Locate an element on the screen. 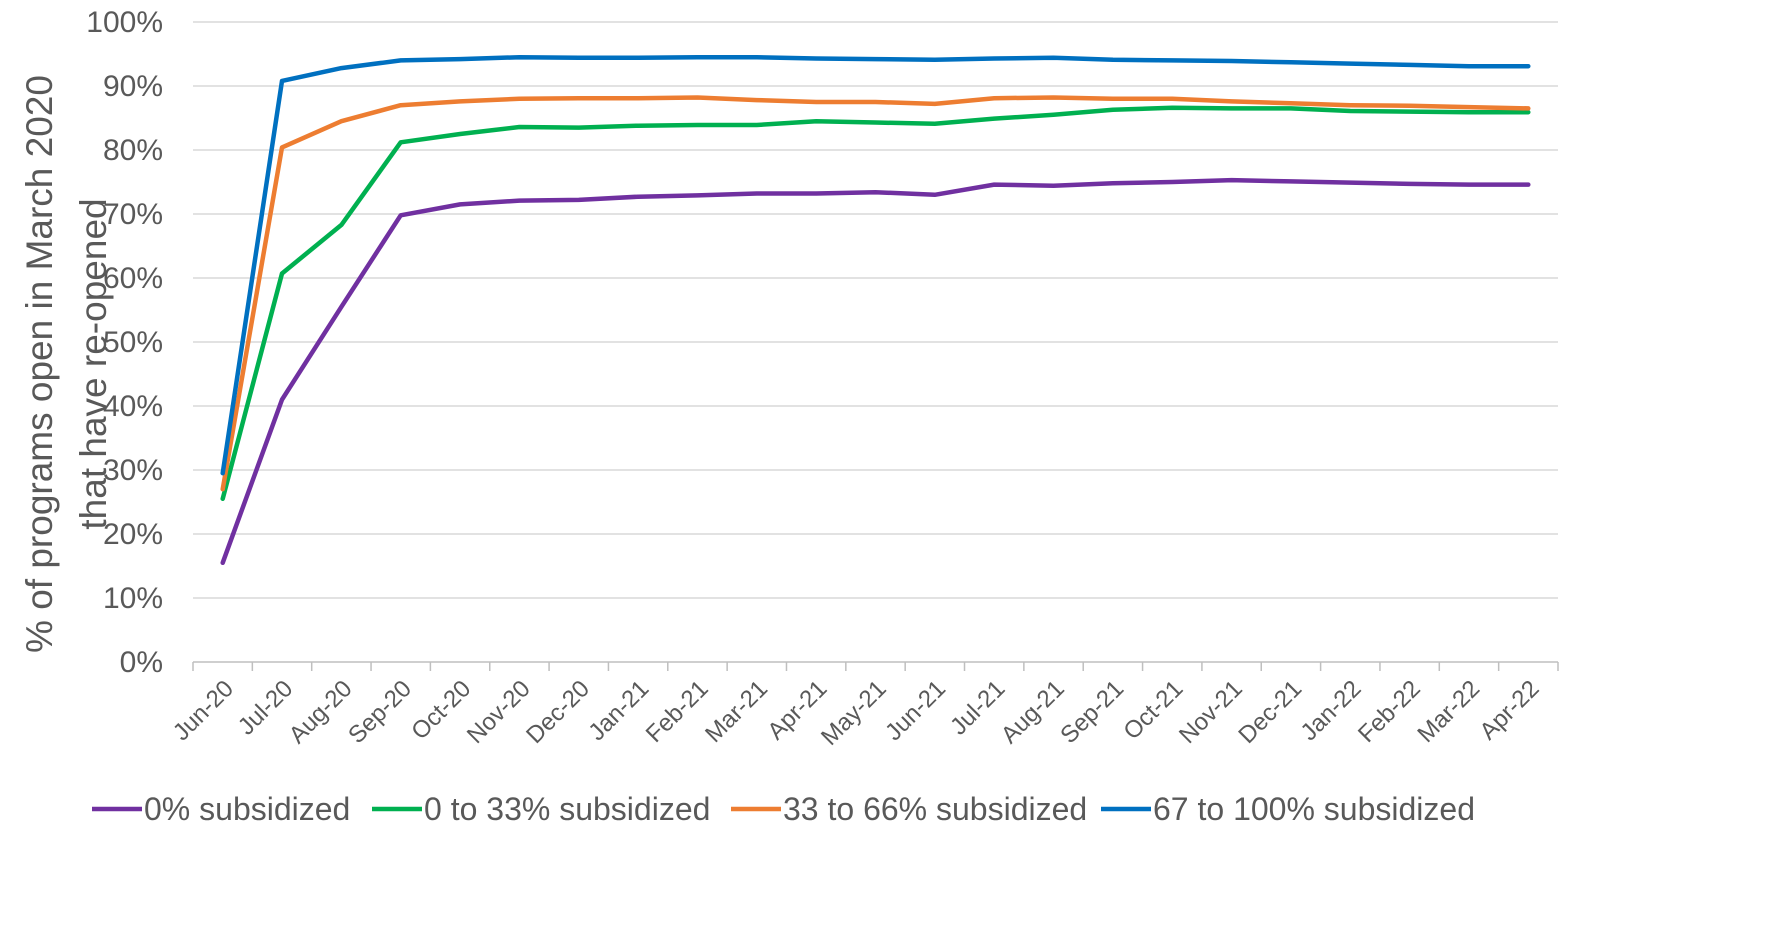 The height and width of the screenshot is (933, 1771). x-tick-label: Nov-21 is located at coordinates (1211, 712).